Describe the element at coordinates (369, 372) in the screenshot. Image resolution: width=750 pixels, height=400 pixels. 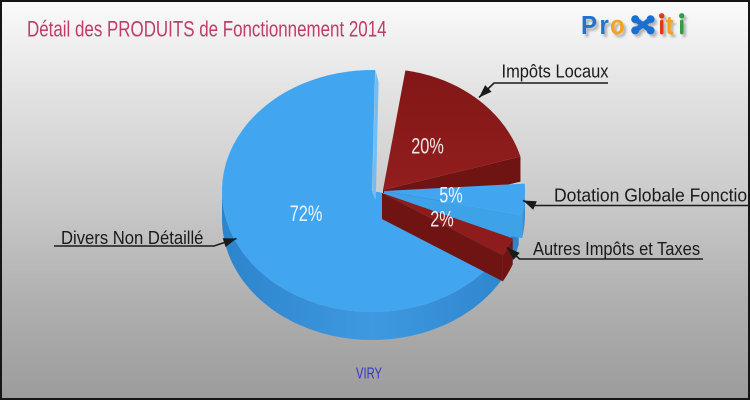
I see `svg-text: VIRY` at that location.